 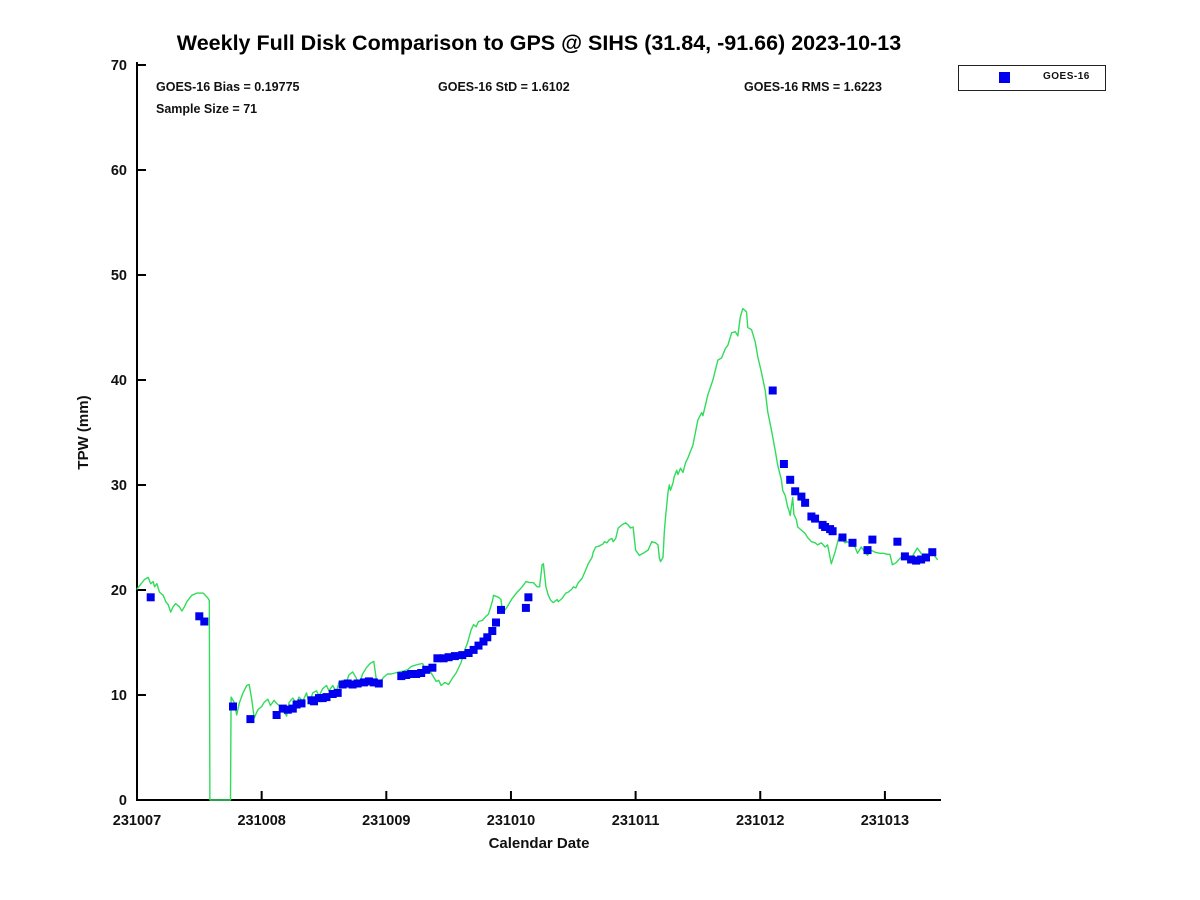 What do you see at coordinates (1004, 77) in the screenshot?
I see `legend-marker-square-icon` at bounding box center [1004, 77].